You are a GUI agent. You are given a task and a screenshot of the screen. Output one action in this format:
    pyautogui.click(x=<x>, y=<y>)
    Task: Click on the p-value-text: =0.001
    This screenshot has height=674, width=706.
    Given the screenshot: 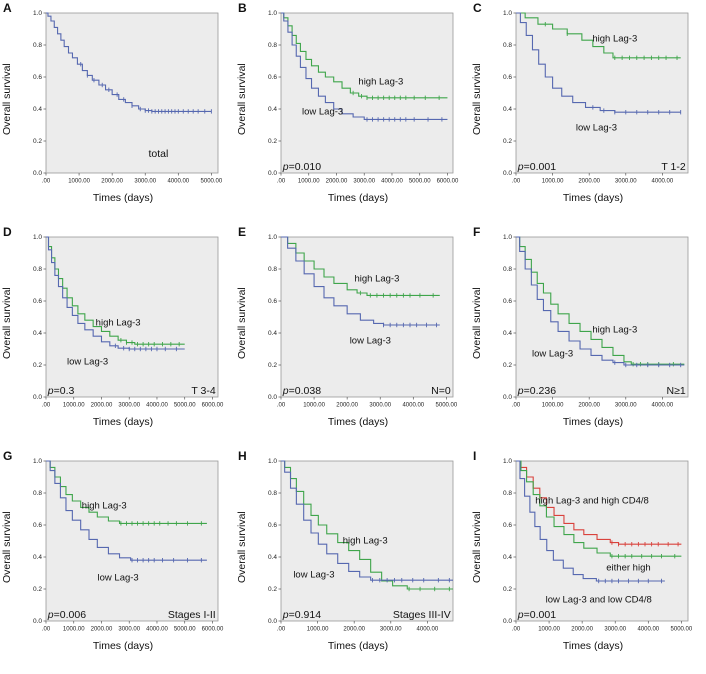 What is the action you would take?
    pyautogui.click(x=540, y=166)
    